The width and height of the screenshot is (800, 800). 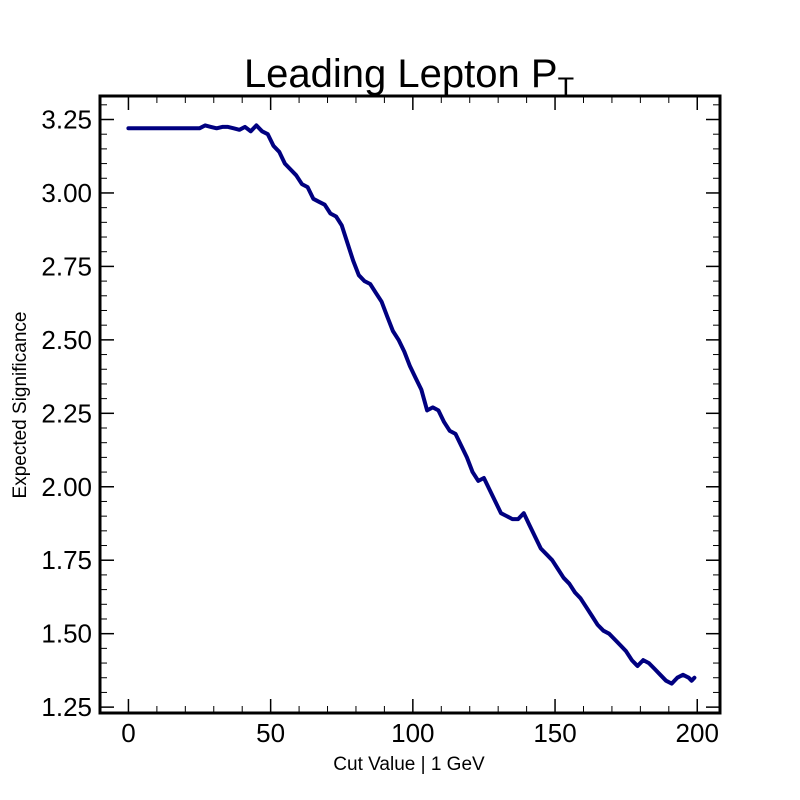 What do you see at coordinates (409, 764) in the screenshot?
I see `x-axis-label: Cut Value | 1 GeV` at bounding box center [409, 764].